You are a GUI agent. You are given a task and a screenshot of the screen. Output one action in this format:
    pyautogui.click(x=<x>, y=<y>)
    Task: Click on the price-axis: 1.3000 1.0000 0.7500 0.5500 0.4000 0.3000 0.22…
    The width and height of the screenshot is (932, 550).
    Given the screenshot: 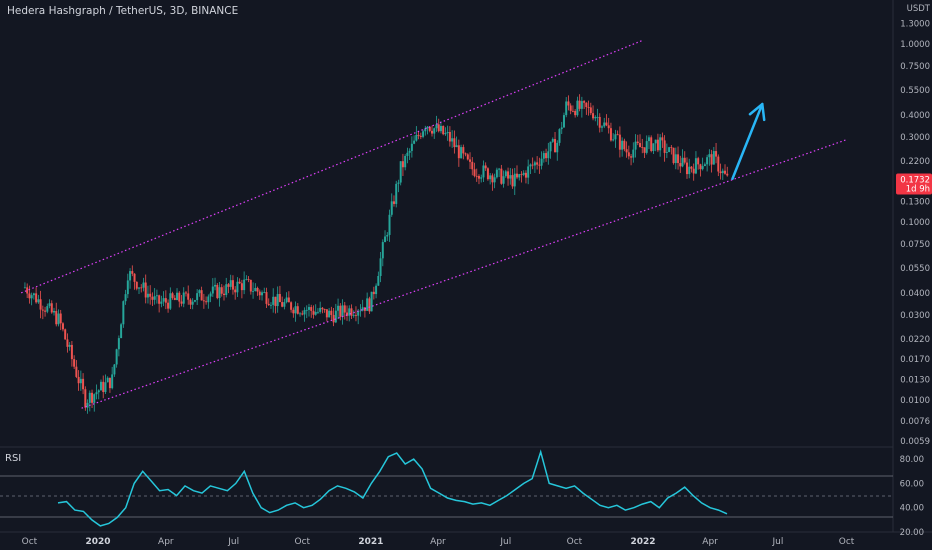 What is the action you would take?
    pyautogui.click(x=914, y=233)
    